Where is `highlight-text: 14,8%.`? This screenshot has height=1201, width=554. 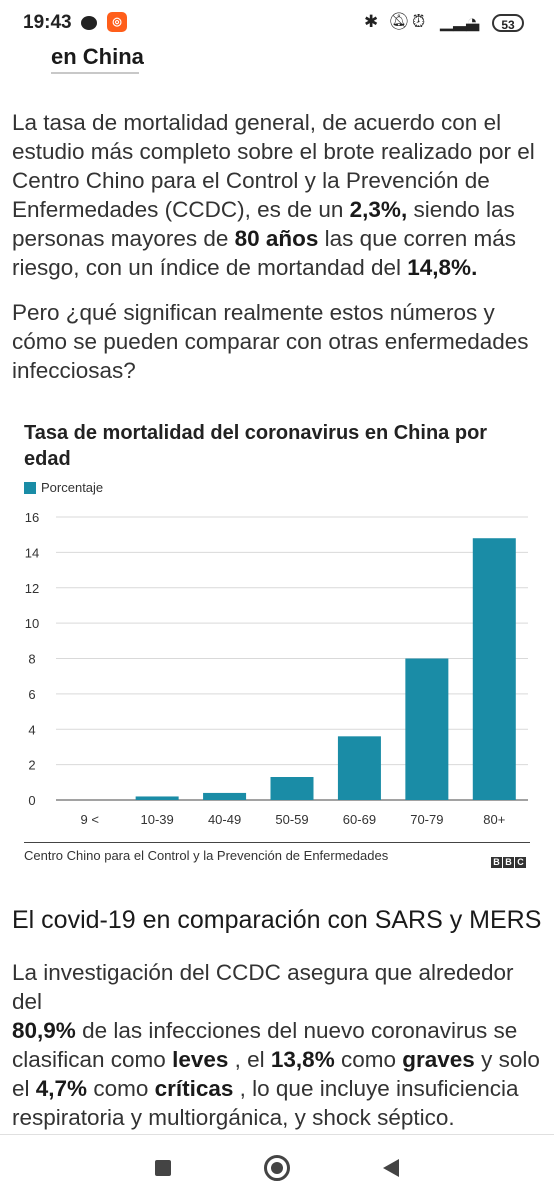 highlight-text: 14,8%. is located at coordinates (442, 267).